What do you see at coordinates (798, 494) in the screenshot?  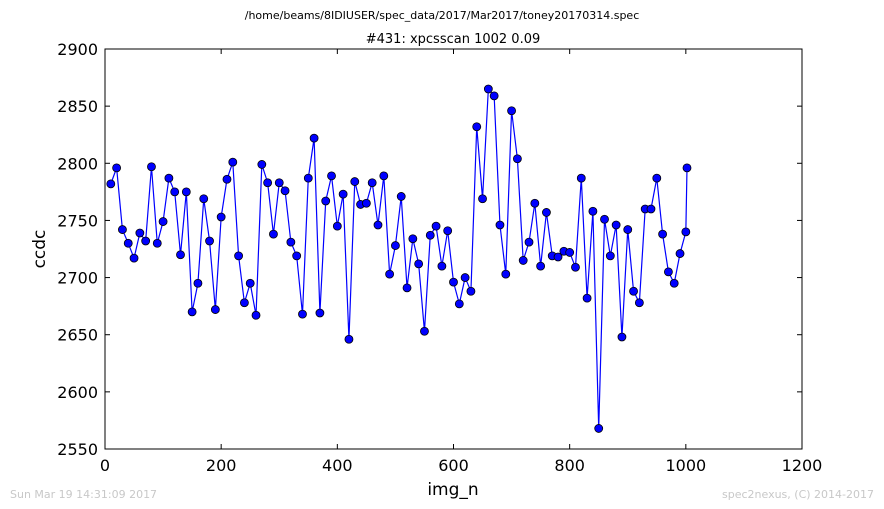 I see `footer-credit: spec2nexus, (C) 2014-2017` at bounding box center [798, 494].